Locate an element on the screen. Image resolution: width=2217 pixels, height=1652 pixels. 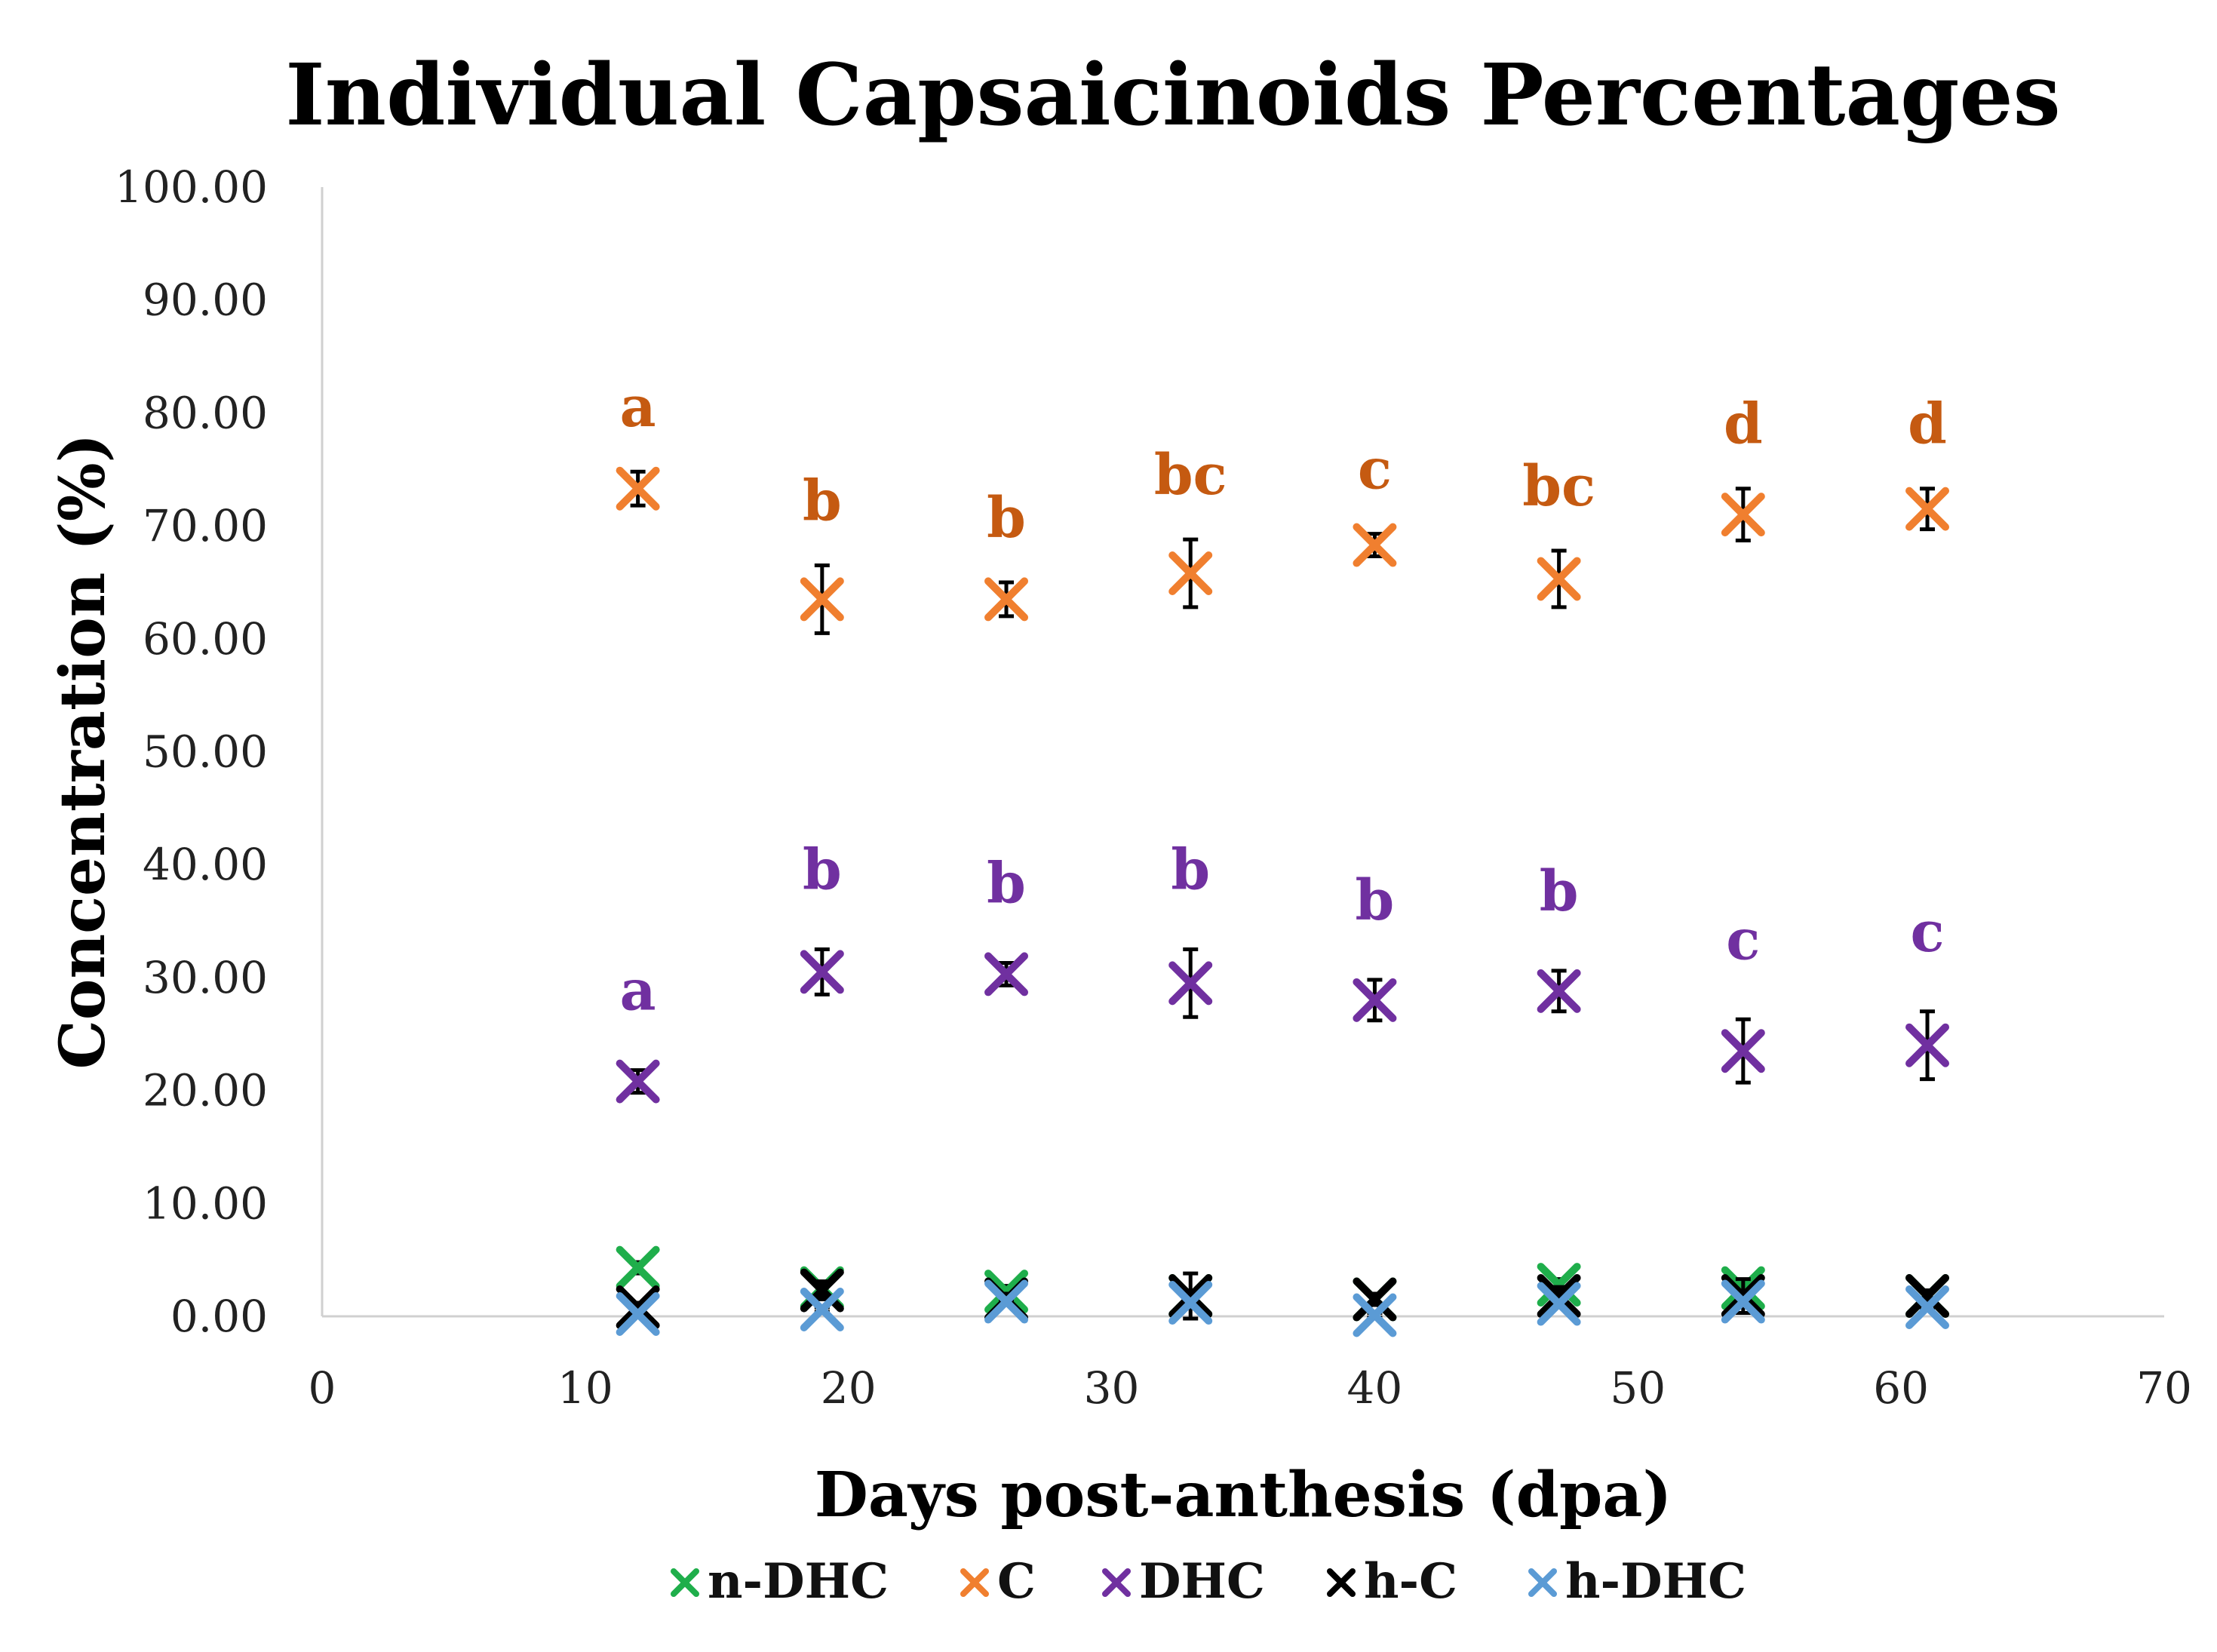
x-tick-label: 40 is located at coordinates (1375, 1388).